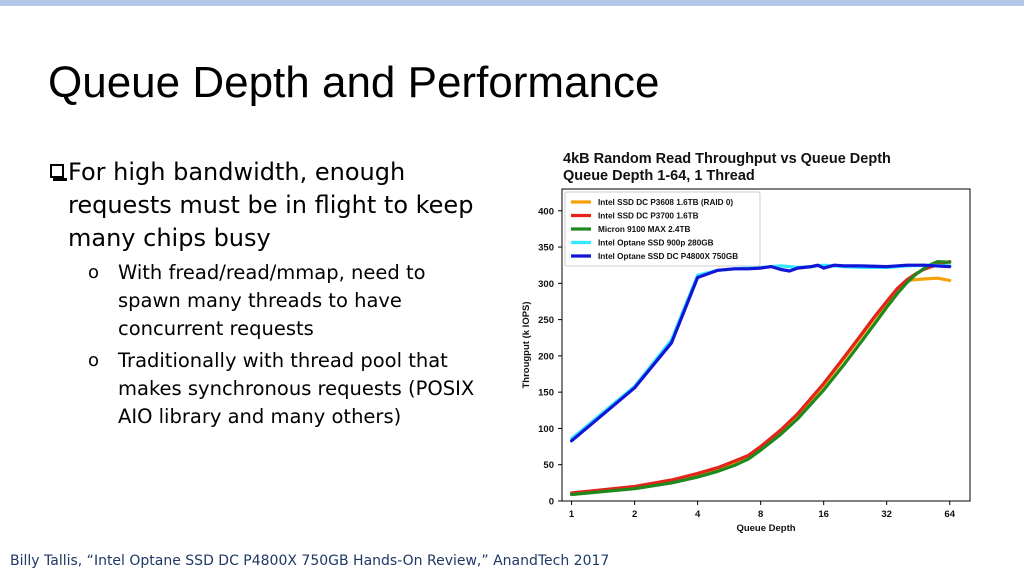 The width and height of the screenshot is (1024, 576). Describe the element at coordinates (572, 514) in the screenshot. I see `x-tick-label: 1` at that location.